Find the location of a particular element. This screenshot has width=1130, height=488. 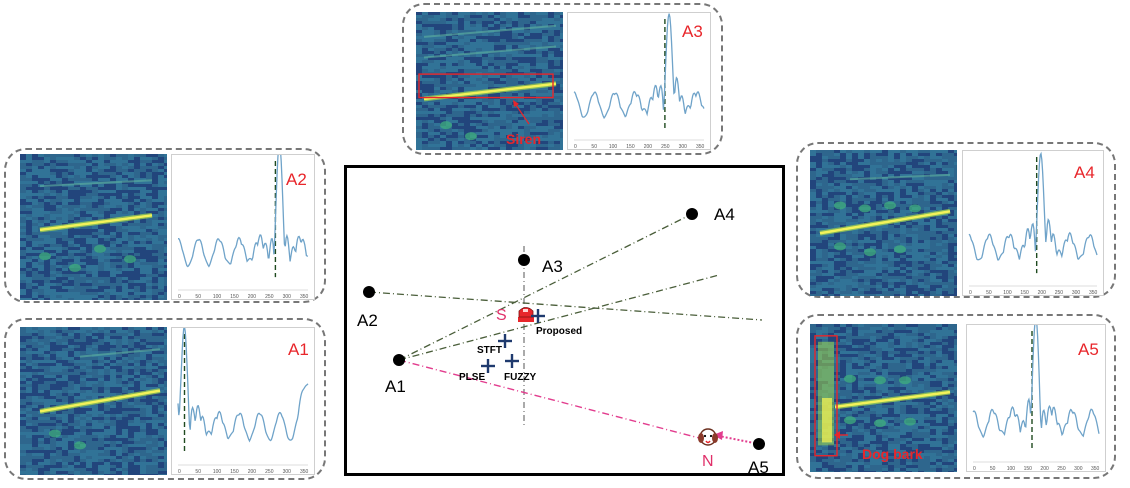

panel-label-a2: A2 is located at coordinates (296, 179).